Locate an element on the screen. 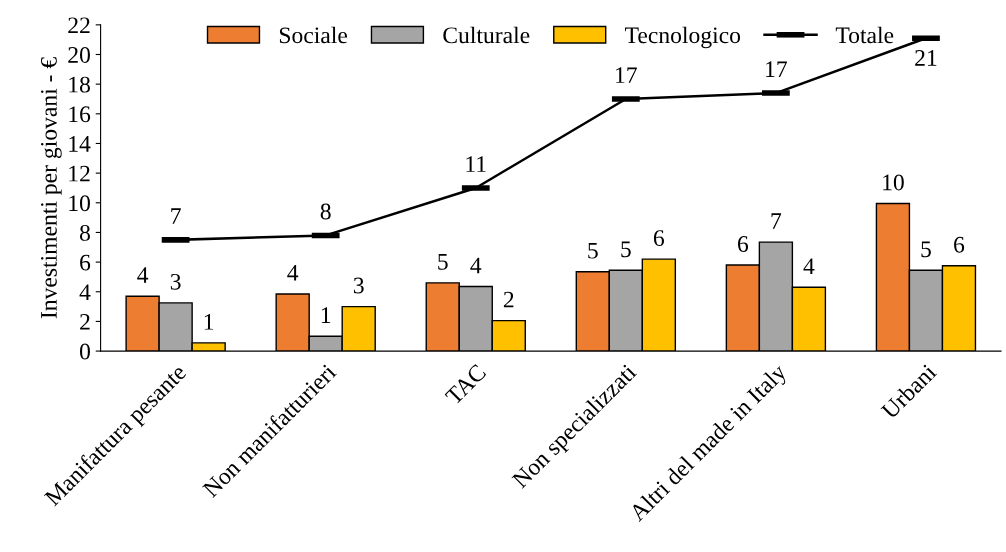 The height and width of the screenshot is (552, 1006). data-label: 2 is located at coordinates (508, 299).